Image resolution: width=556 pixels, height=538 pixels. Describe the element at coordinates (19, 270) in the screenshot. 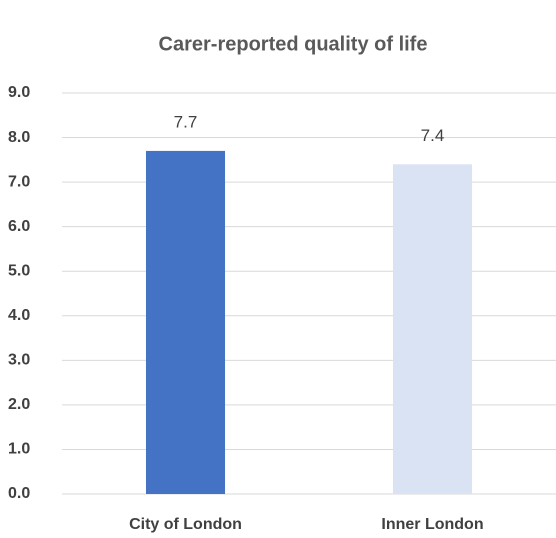

I see `y-tick-label: 5.0` at that location.